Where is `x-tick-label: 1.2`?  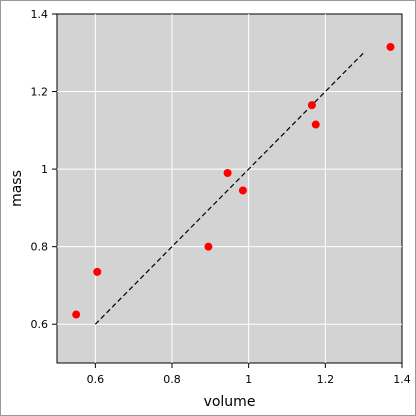
x-tick-label: 1.2 is located at coordinates (326, 379).